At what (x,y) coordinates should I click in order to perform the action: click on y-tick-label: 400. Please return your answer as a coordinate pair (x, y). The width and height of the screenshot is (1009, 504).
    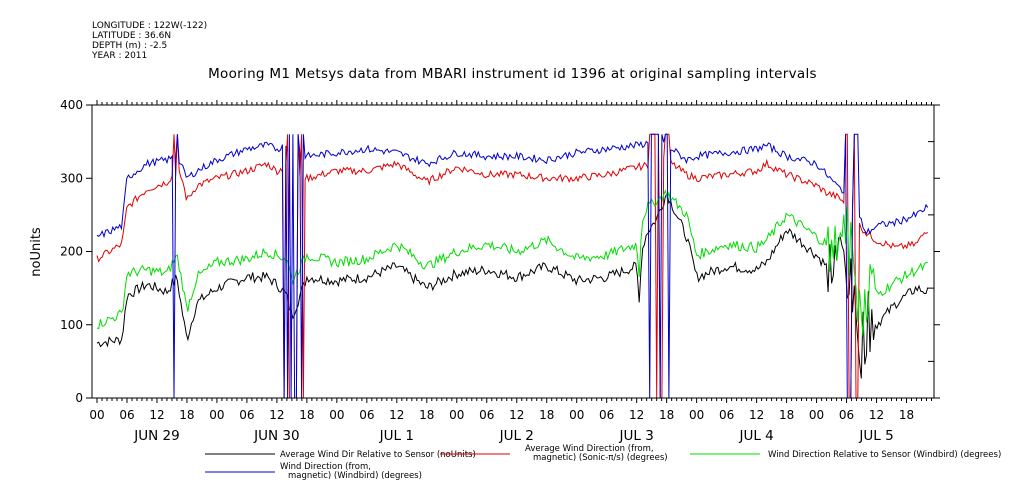
    Looking at the image, I should click on (71, 105).